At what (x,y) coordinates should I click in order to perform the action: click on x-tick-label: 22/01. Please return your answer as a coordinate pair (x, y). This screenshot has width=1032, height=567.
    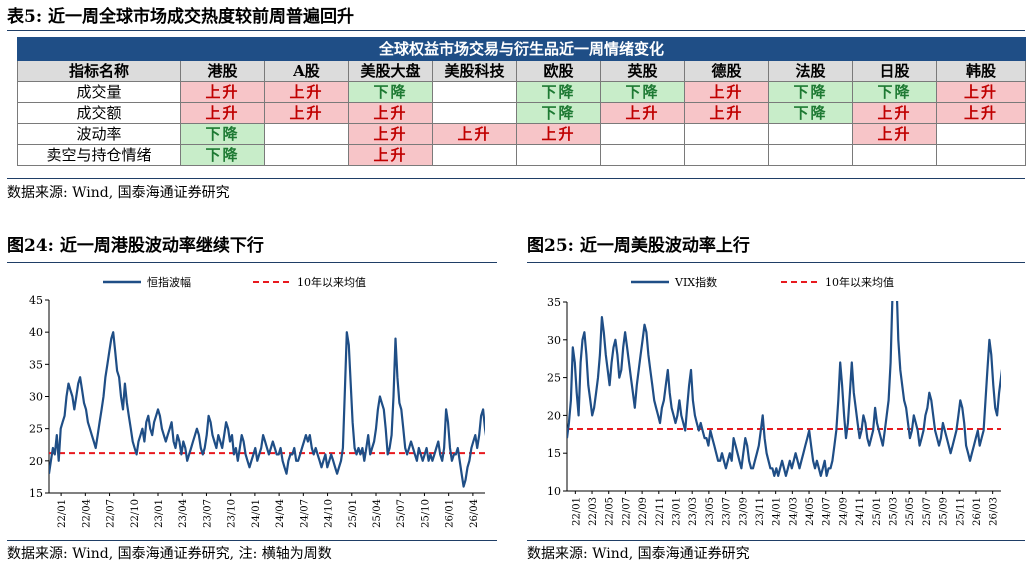
    Looking at the image, I should click on (62, 513).